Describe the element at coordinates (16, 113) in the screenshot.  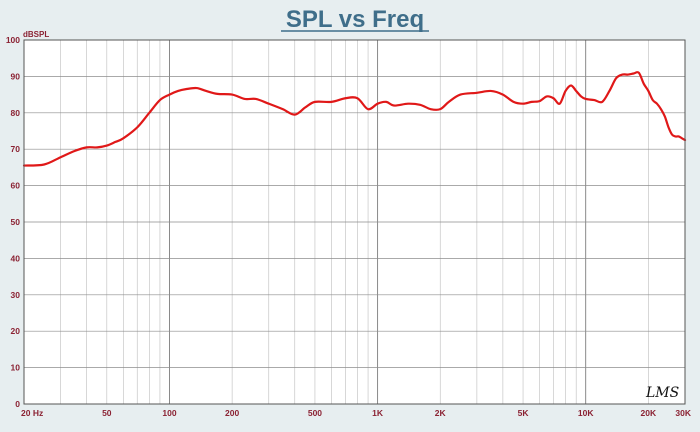
I see `y-tick-label: 80` at that location.